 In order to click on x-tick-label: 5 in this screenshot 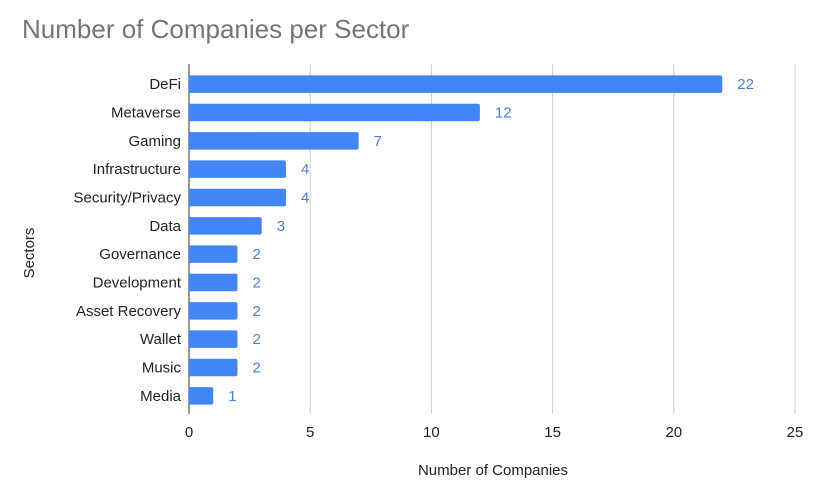, I will do `click(310, 432)`.